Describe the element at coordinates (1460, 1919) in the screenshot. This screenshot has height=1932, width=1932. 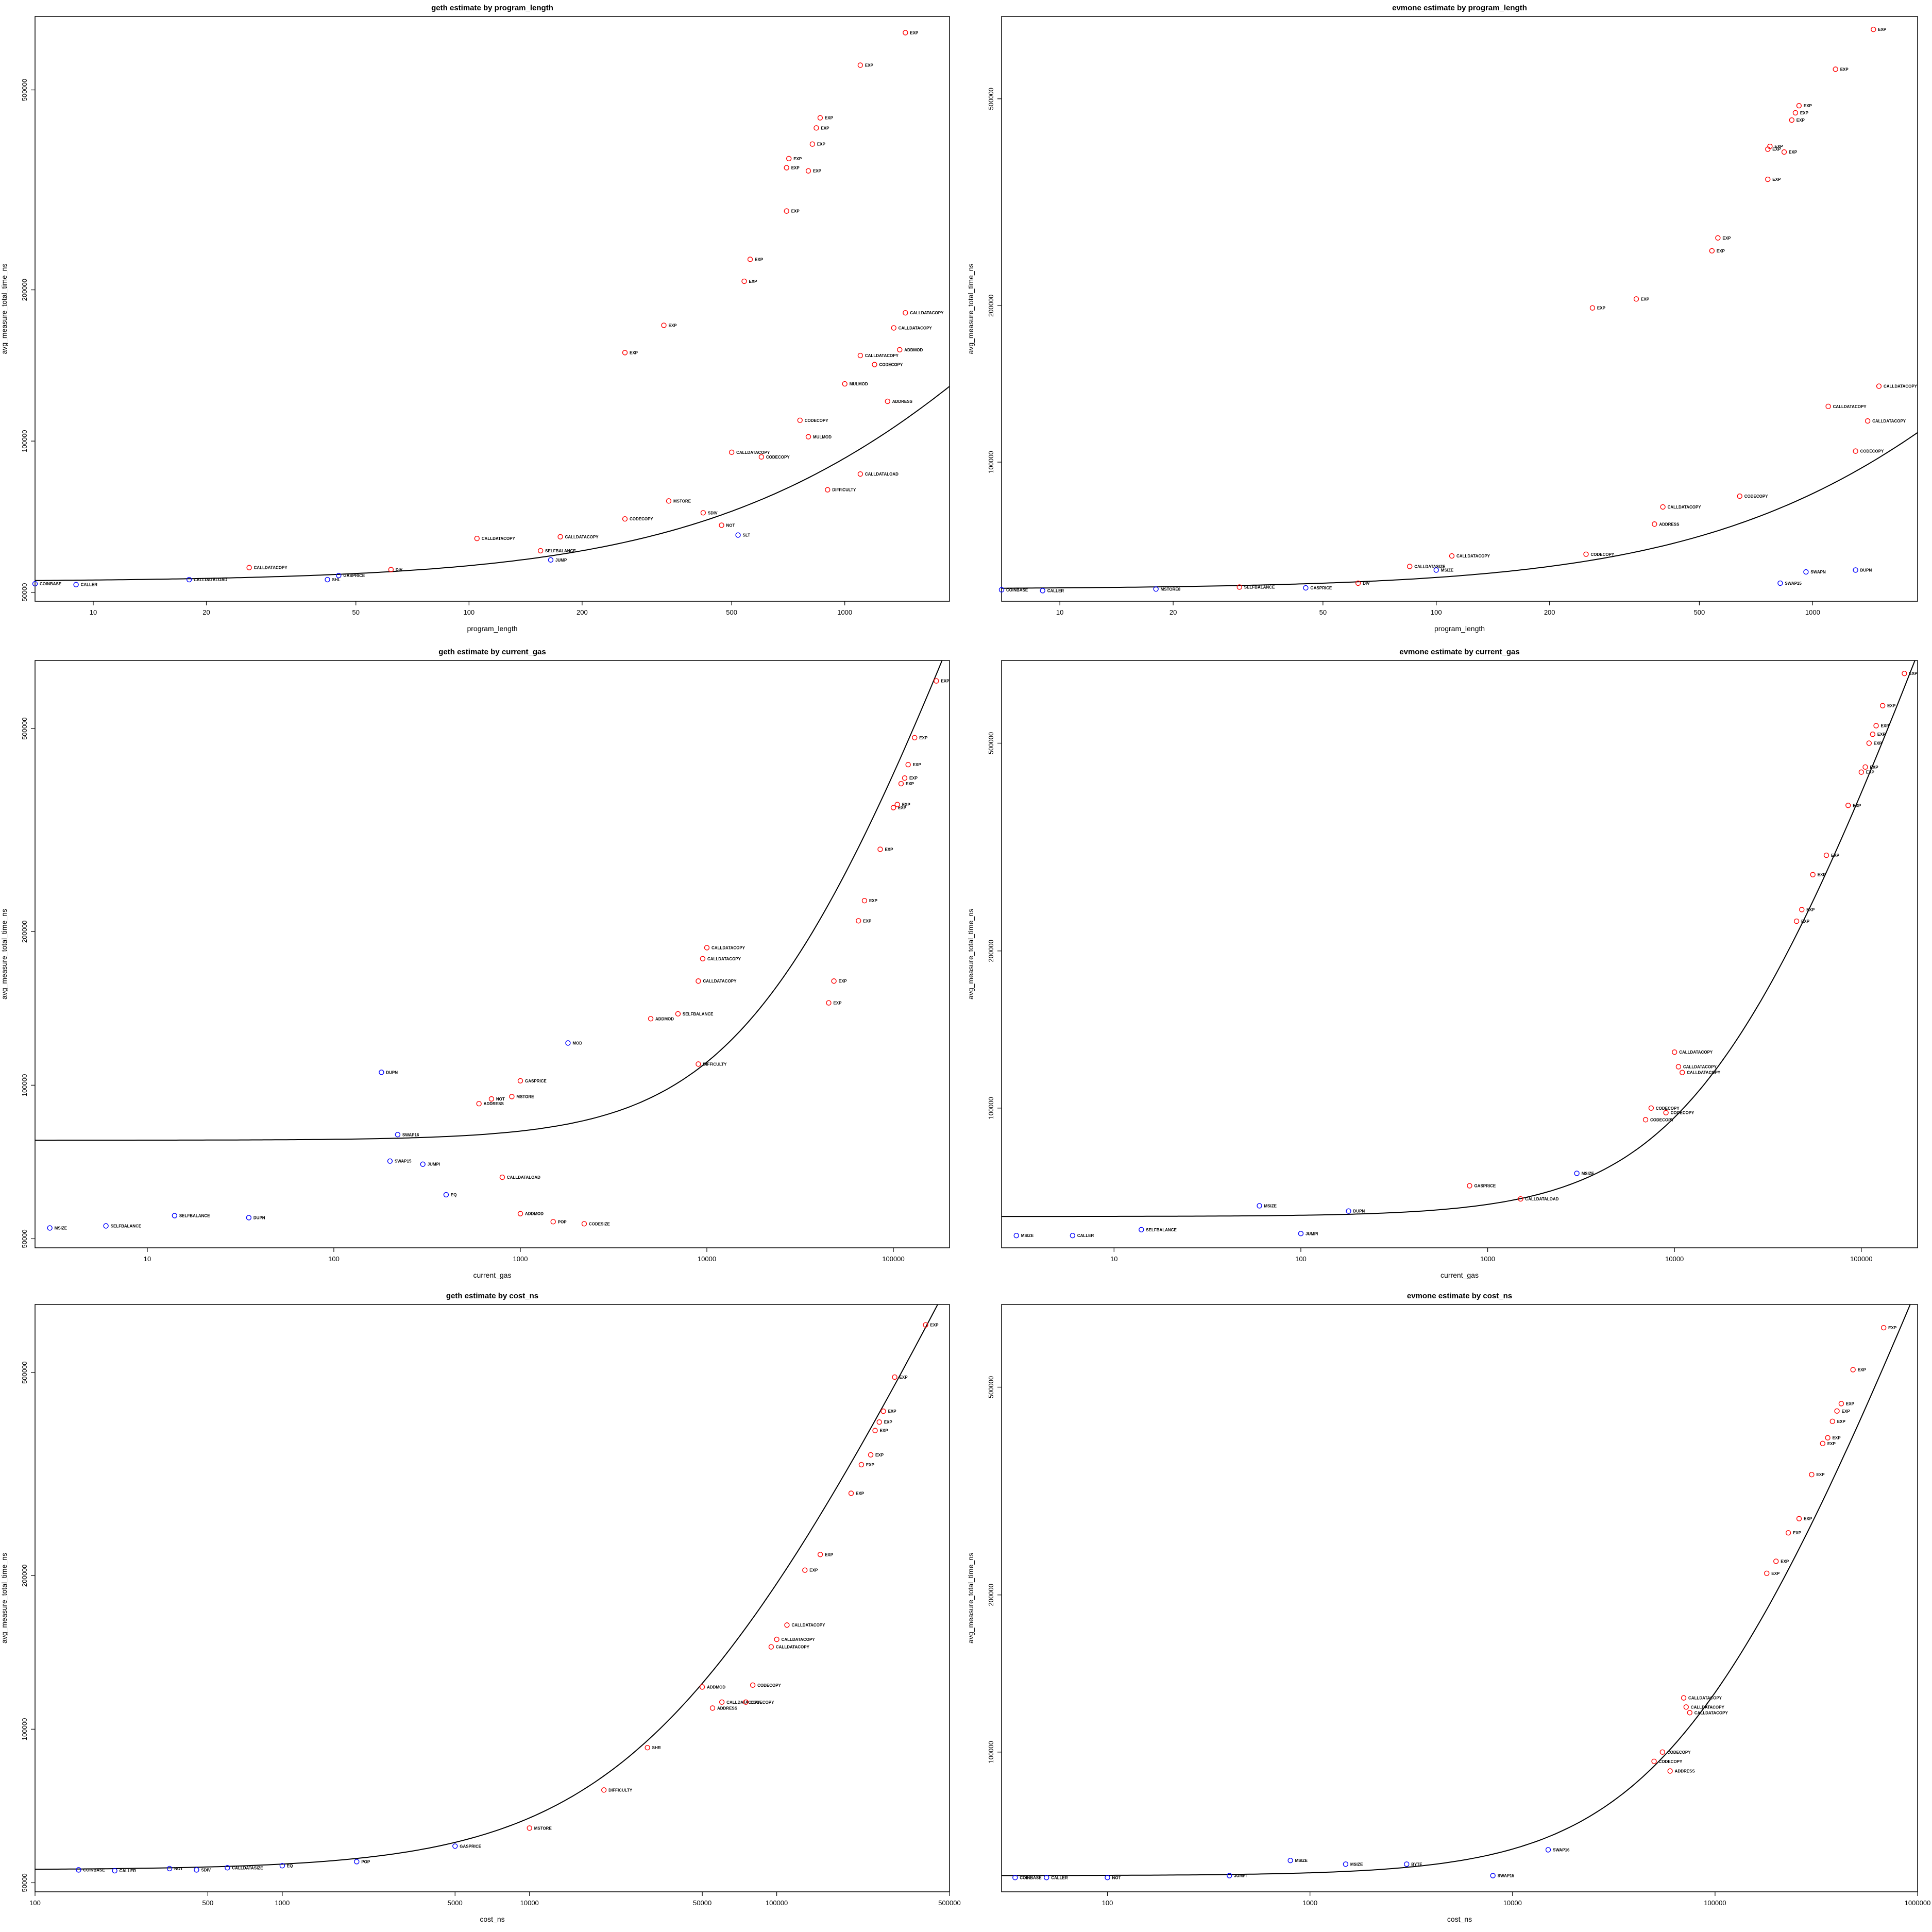
I see `x-axis-label: cost_ns` at that location.